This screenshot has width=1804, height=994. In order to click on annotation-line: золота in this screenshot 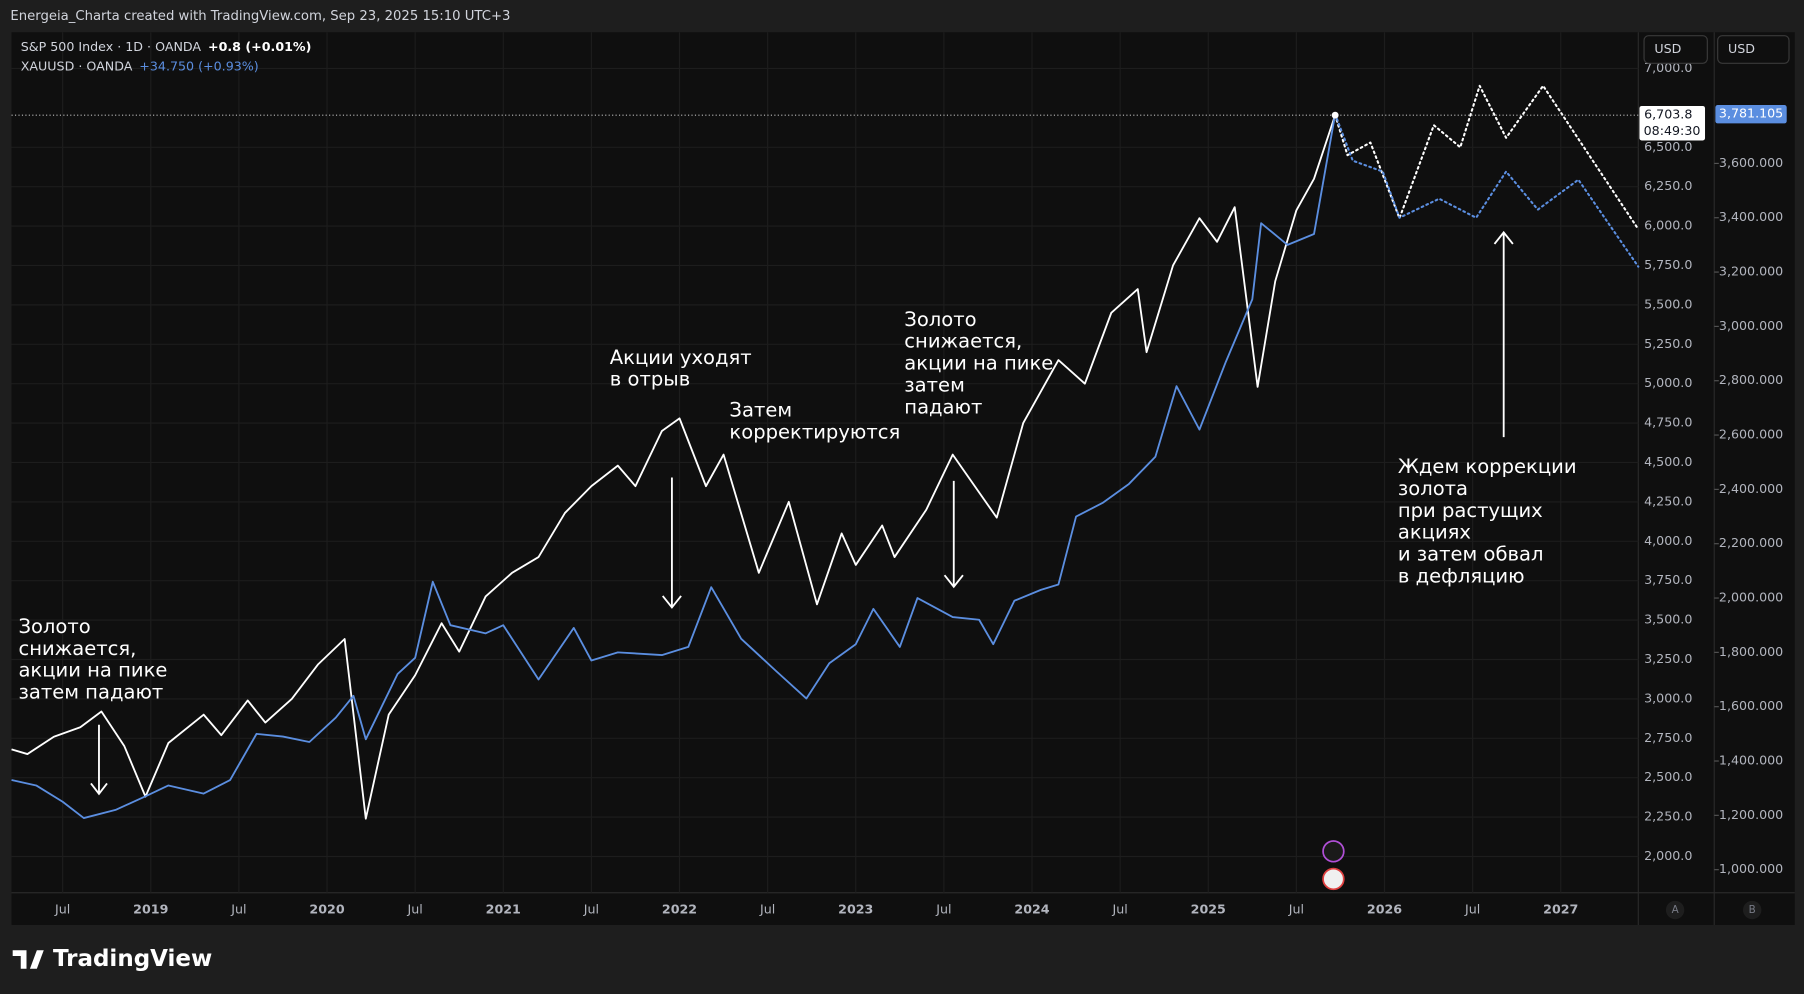, I will do `click(1433, 487)`.